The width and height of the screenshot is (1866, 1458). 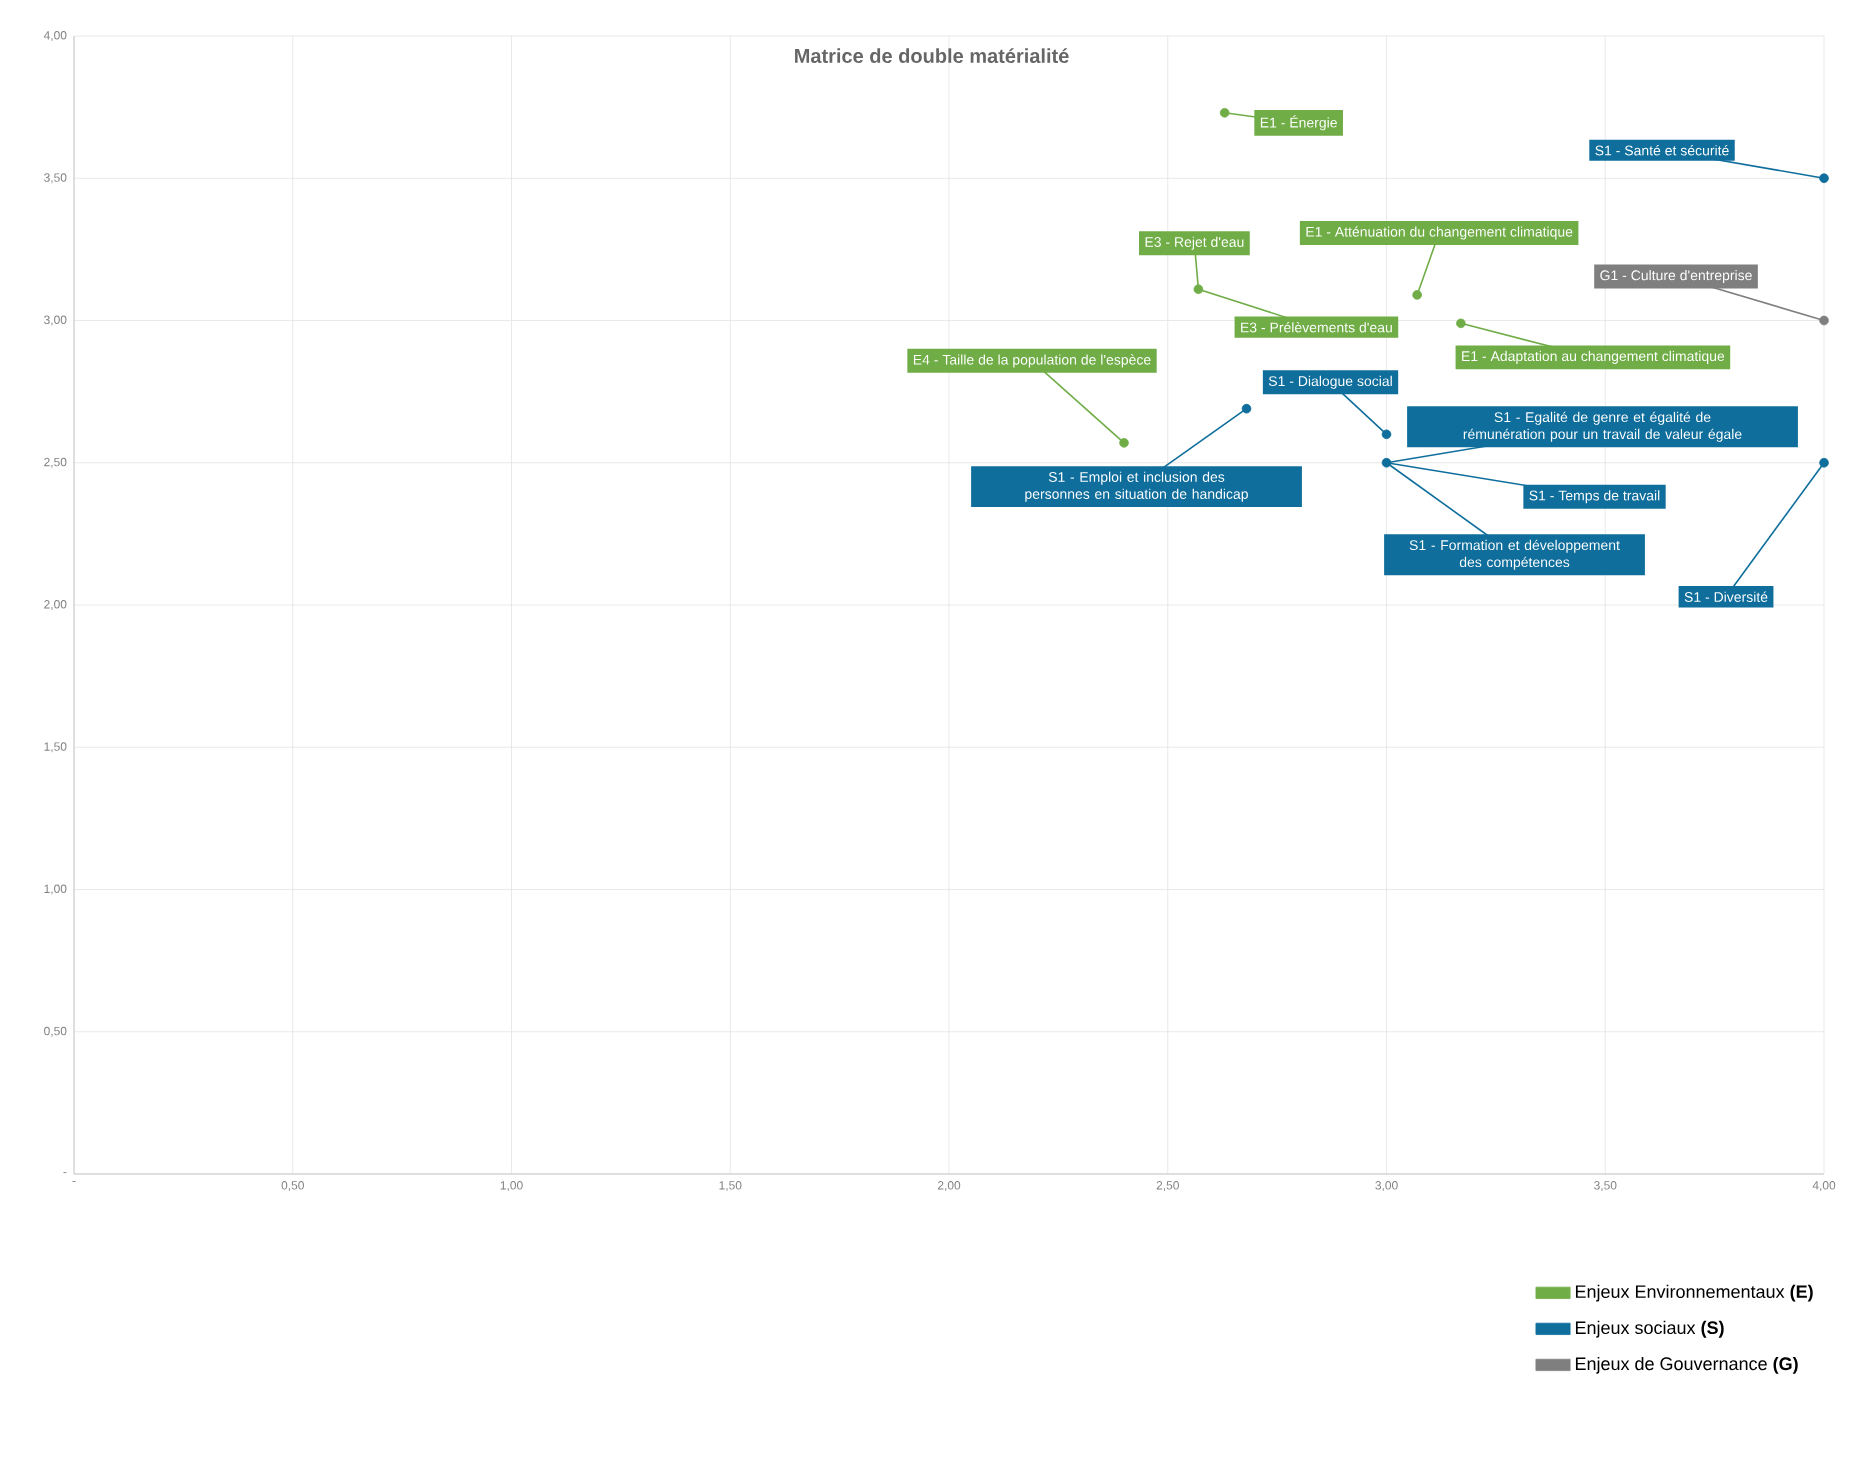 I want to click on legend-label: Enjeux sociaux (S), so click(x=1649, y=1329).